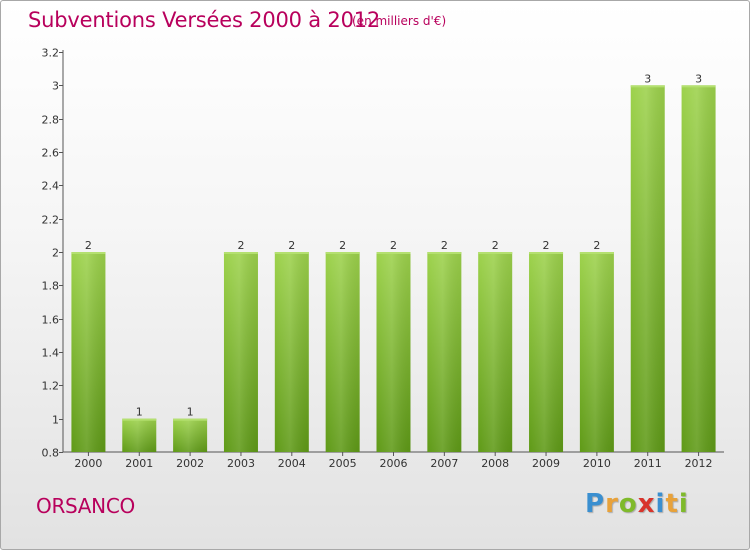 Image resolution: width=750 pixels, height=550 pixels. What do you see at coordinates (394, 463) in the screenshot?
I see `x-tick-label: 2006` at bounding box center [394, 463].